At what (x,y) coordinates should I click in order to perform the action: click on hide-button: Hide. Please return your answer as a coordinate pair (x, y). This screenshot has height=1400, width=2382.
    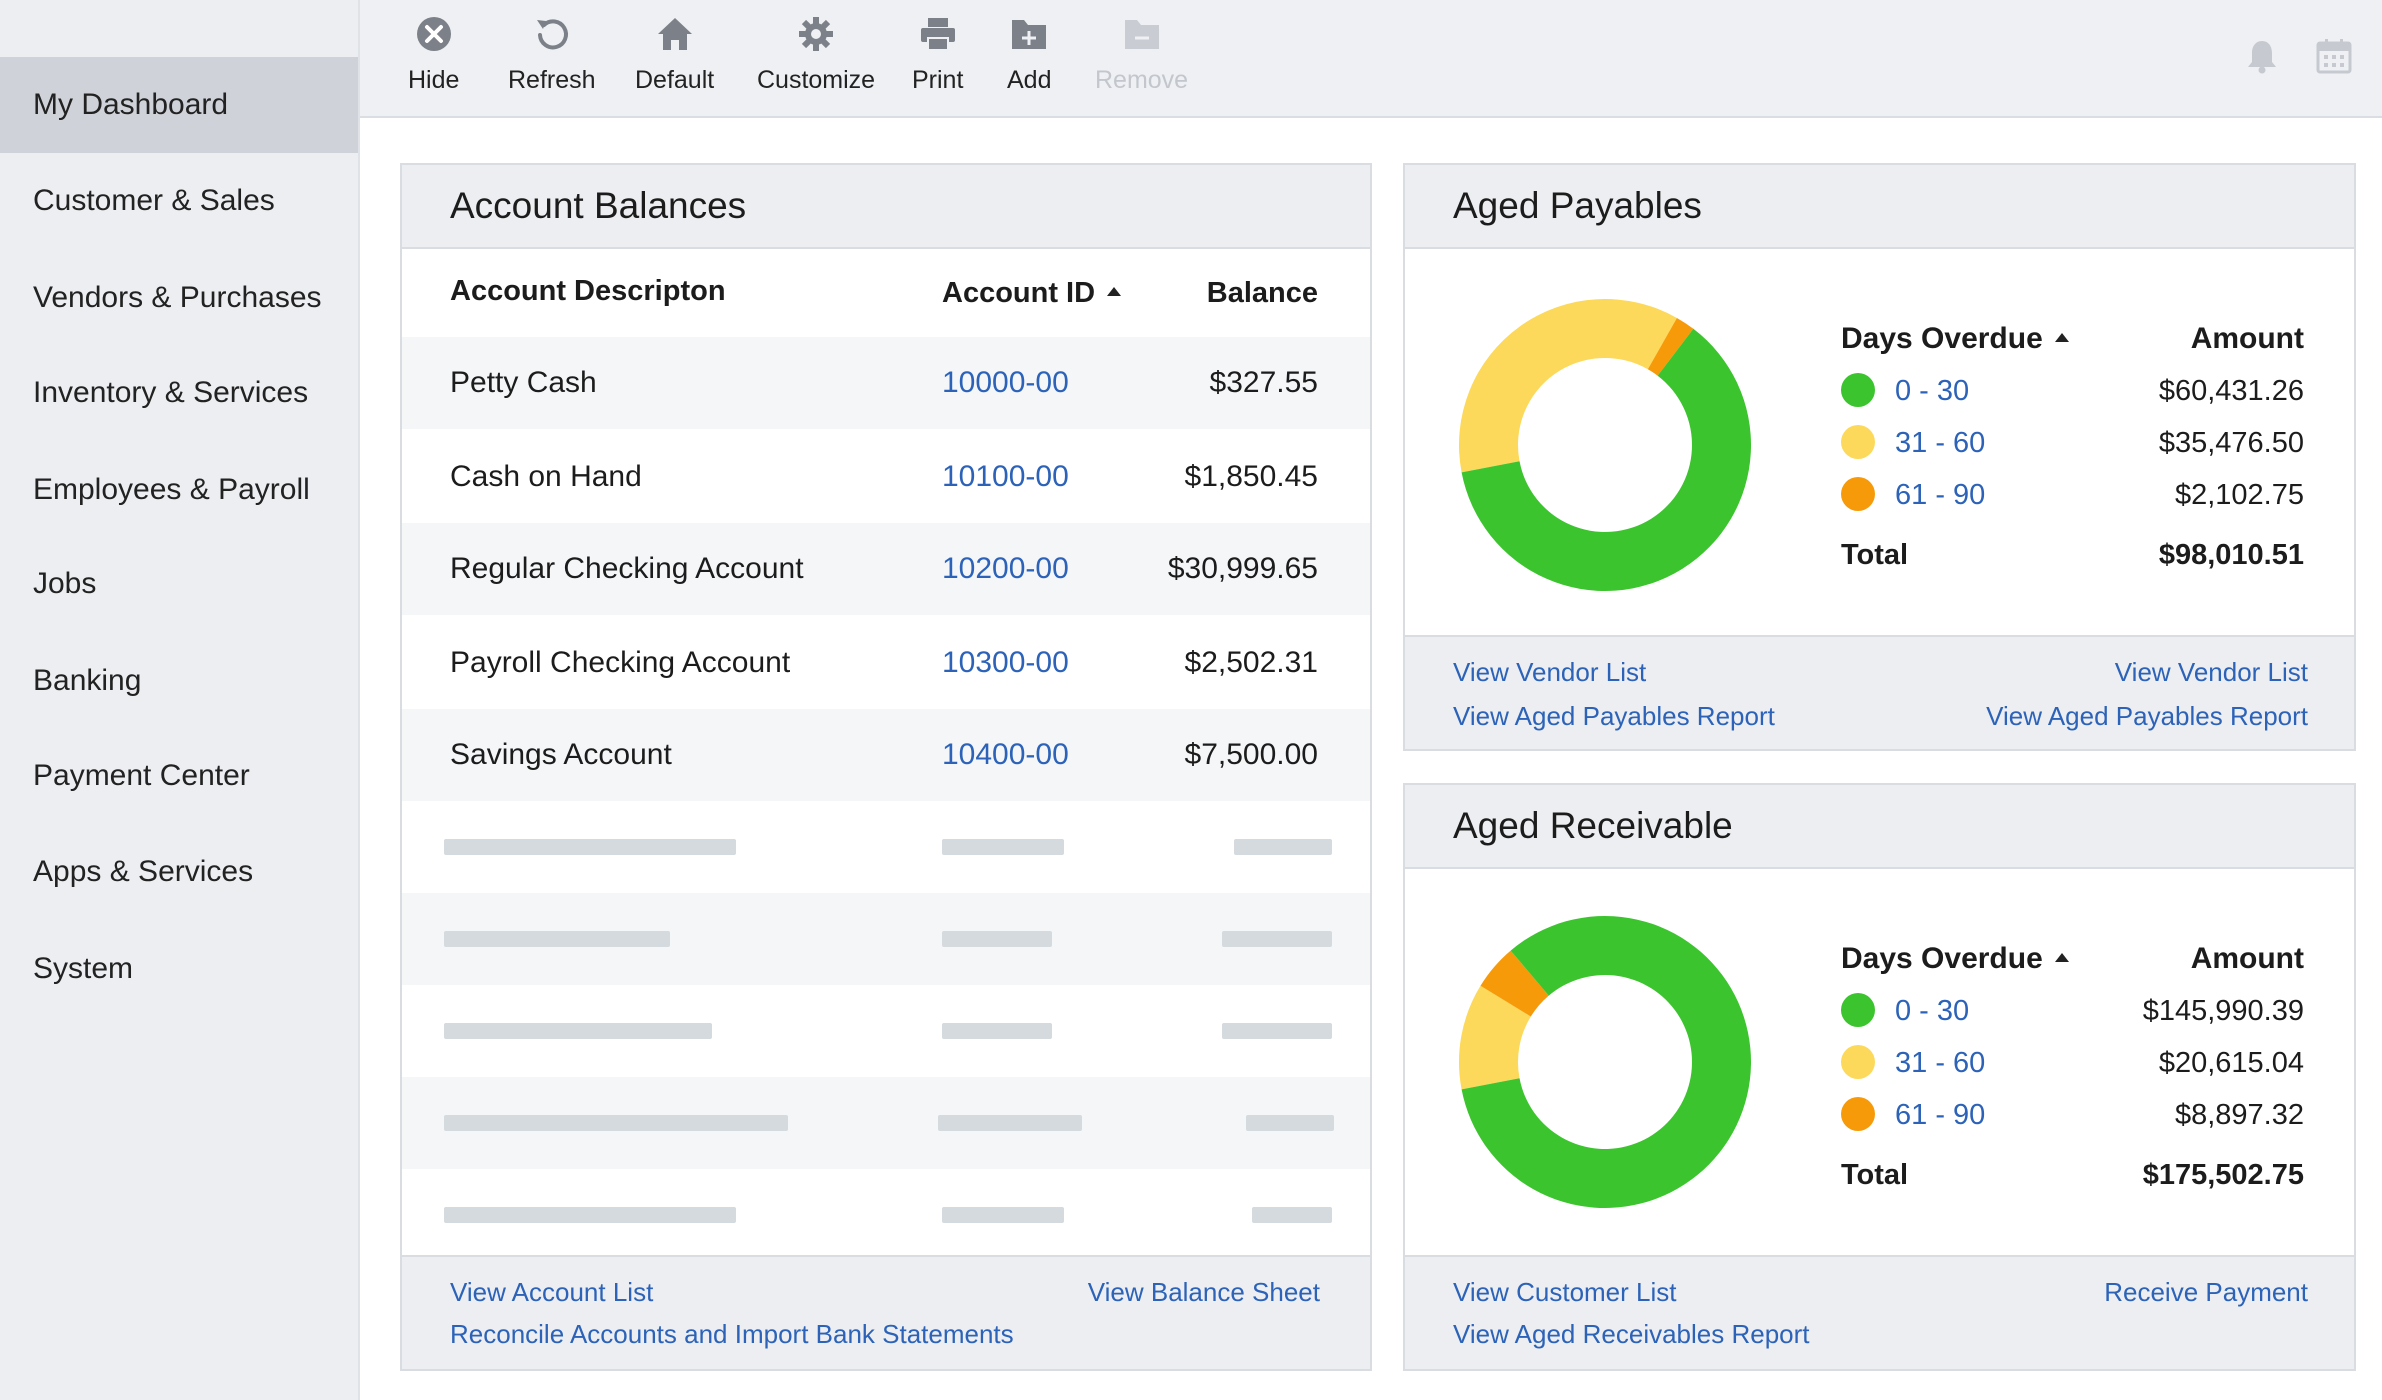
    Looking at the image, I should click on (433, 54).